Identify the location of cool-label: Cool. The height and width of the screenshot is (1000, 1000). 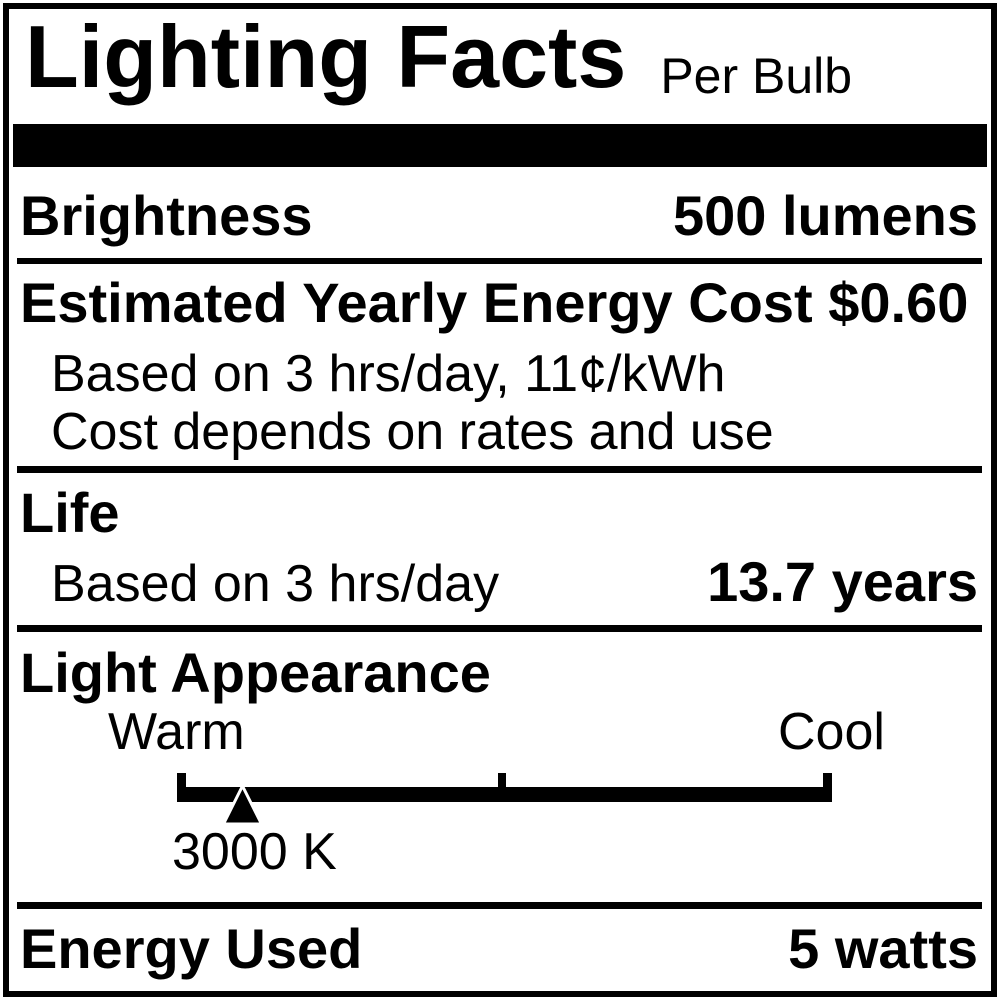
(831, 732).